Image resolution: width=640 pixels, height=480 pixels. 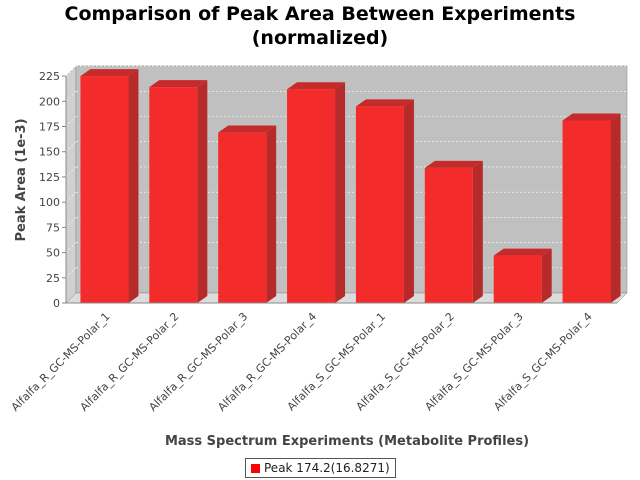 I want to click on y-tick-label: 100, so click(x=49, y=202).